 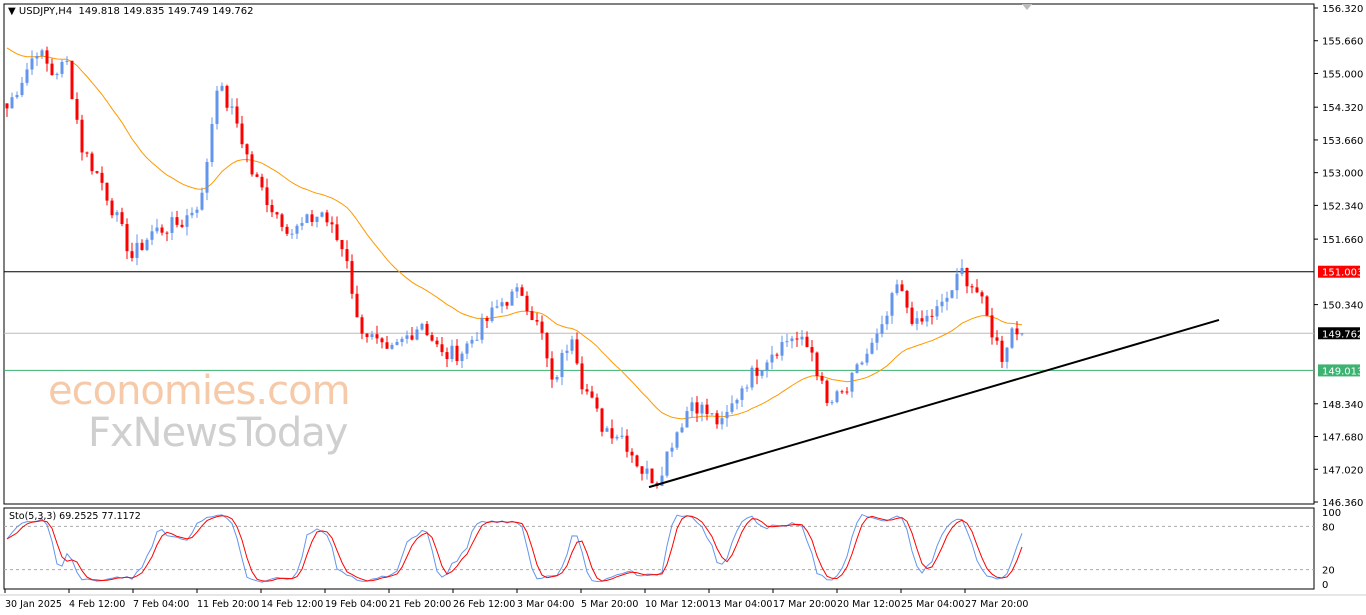 What do you see at coordinates (1342, 240) in the screenshot?
I see `y-tick-label: 151.660` at bounding box center [1342, 240].